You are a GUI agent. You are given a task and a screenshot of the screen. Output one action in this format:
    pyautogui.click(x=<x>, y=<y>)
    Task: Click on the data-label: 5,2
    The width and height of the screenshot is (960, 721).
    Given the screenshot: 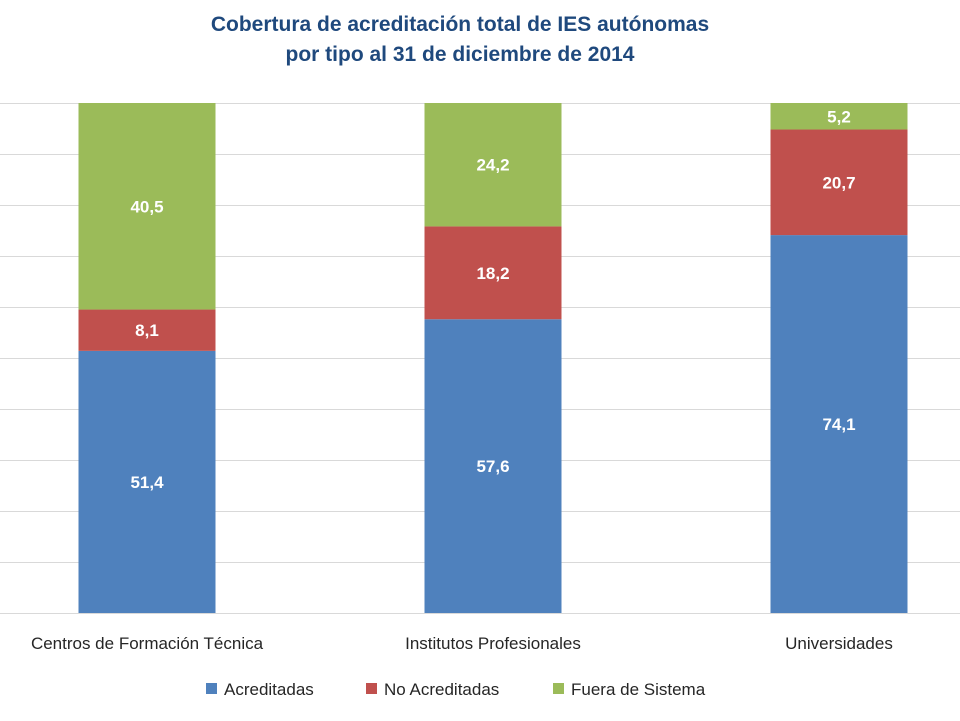 What is the action you would take?
    pyautogui.click(x=839, y=116)
    